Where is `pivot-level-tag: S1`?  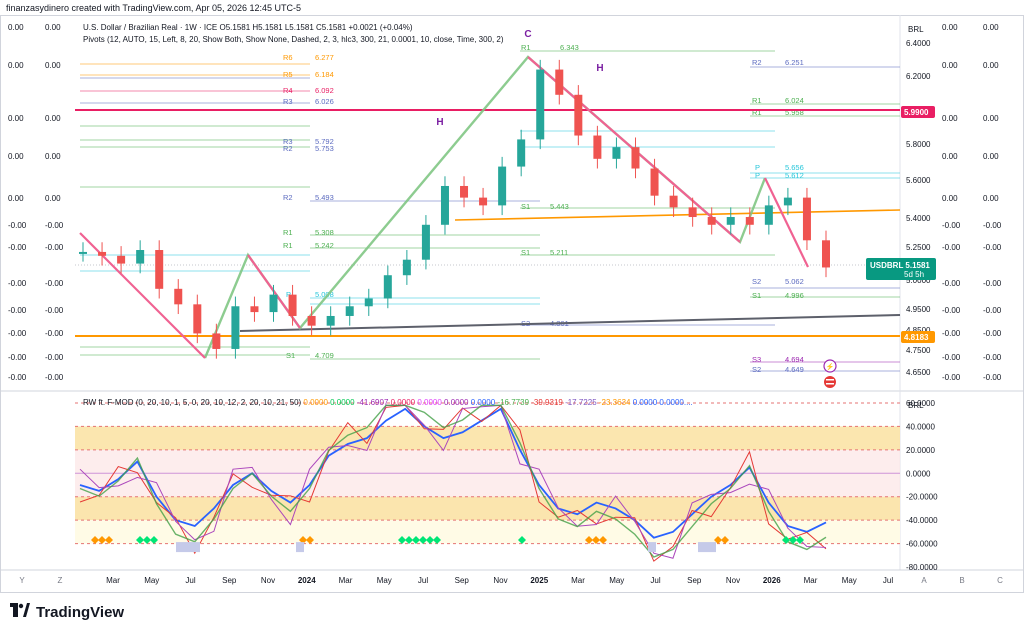 pivot-level-tag: S1 is located at coordinates (290, 355).